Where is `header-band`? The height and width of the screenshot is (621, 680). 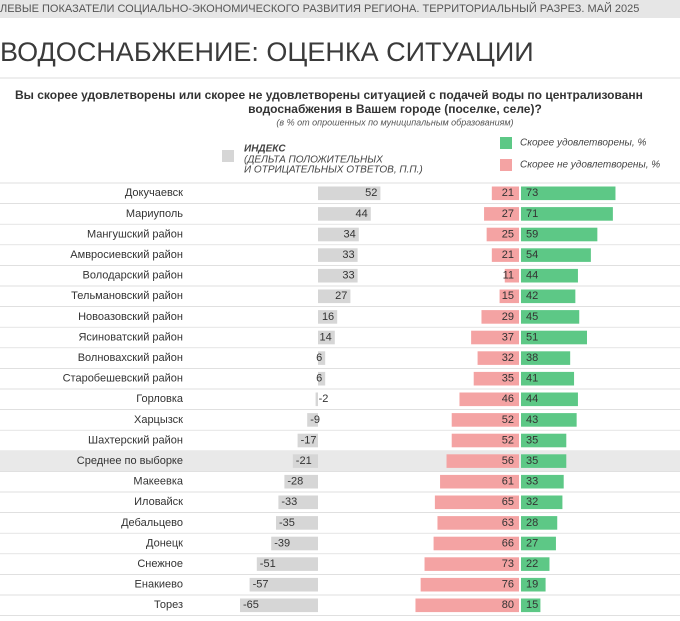
header-band is located at coordinates (340, 9).